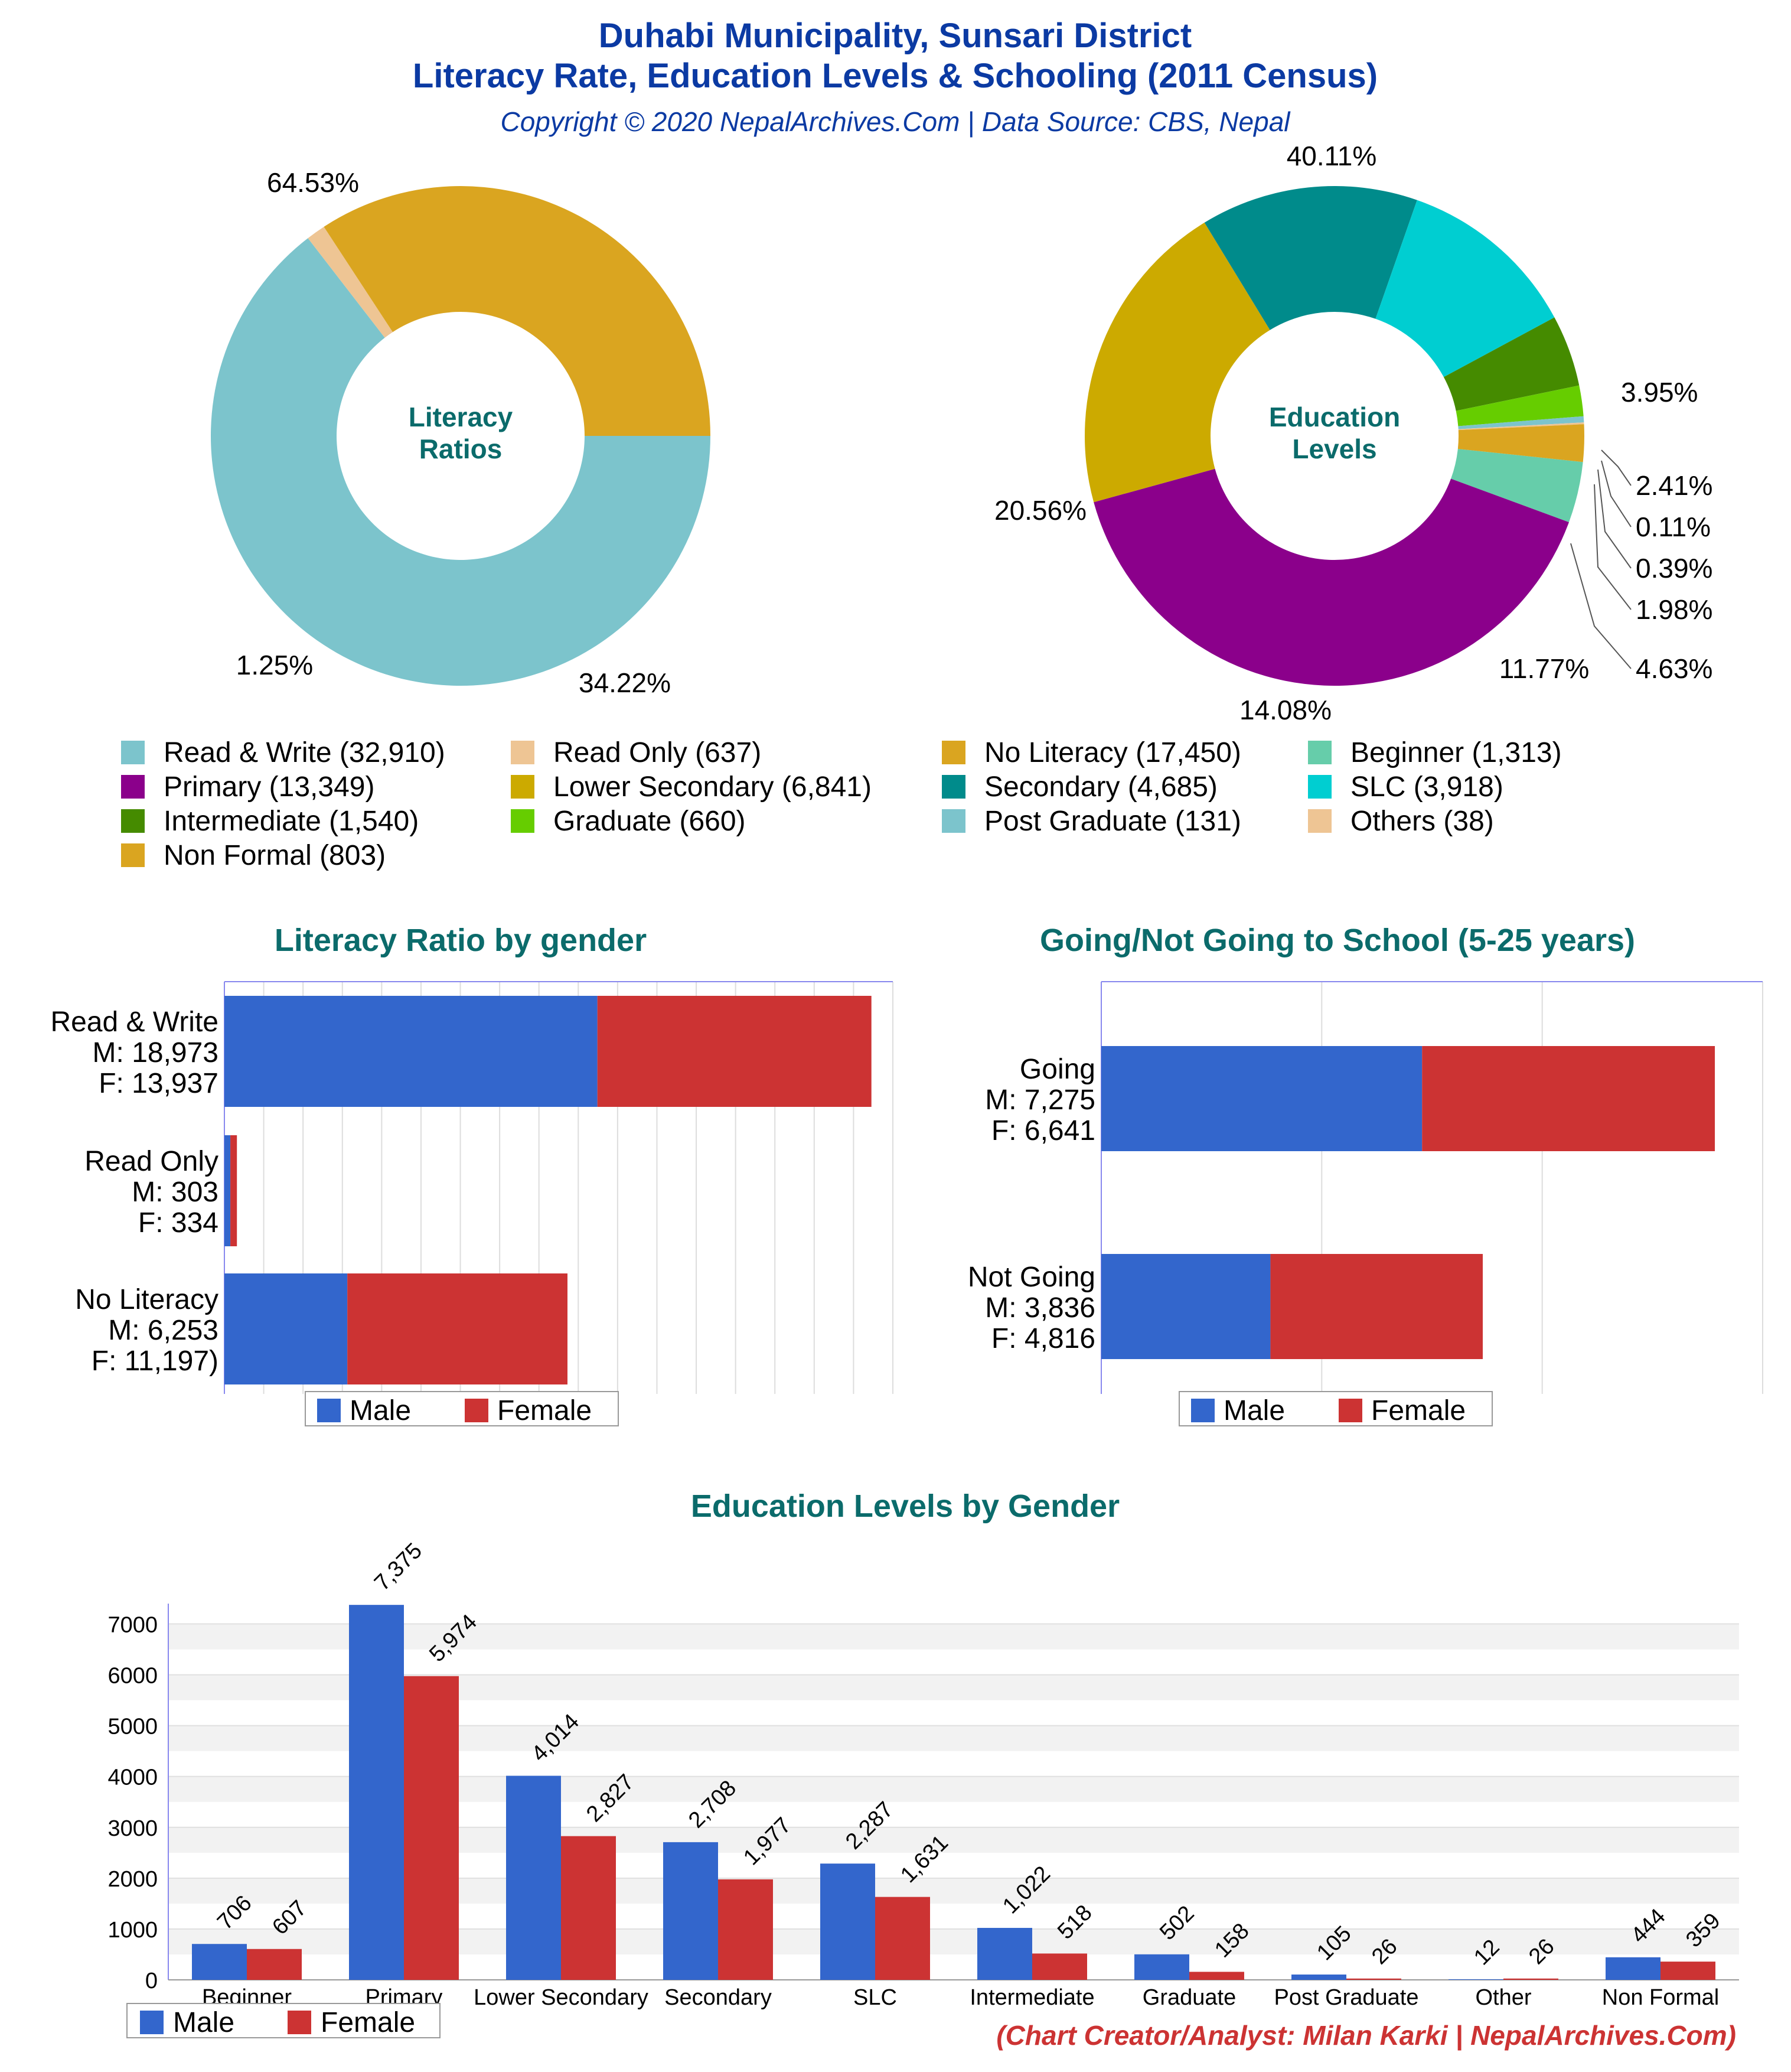 This screenshot has width=1791, height=2072. What do you see at coordinates (1376, 1306) in the screenshot?
I see `school-bar-female-not-going` at bounding box center [1376, 1306].